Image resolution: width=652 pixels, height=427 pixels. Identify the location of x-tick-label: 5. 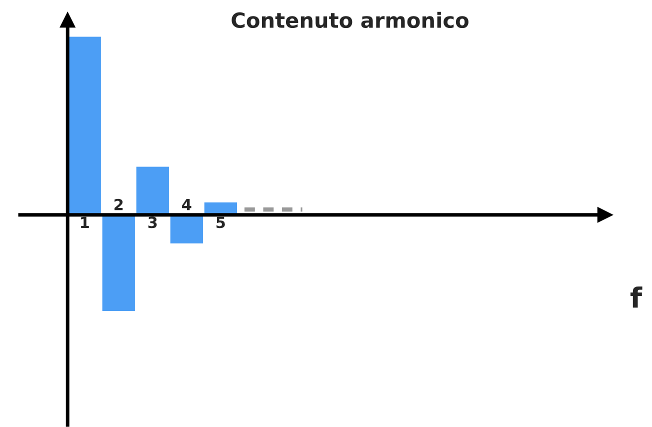
(220, 222).